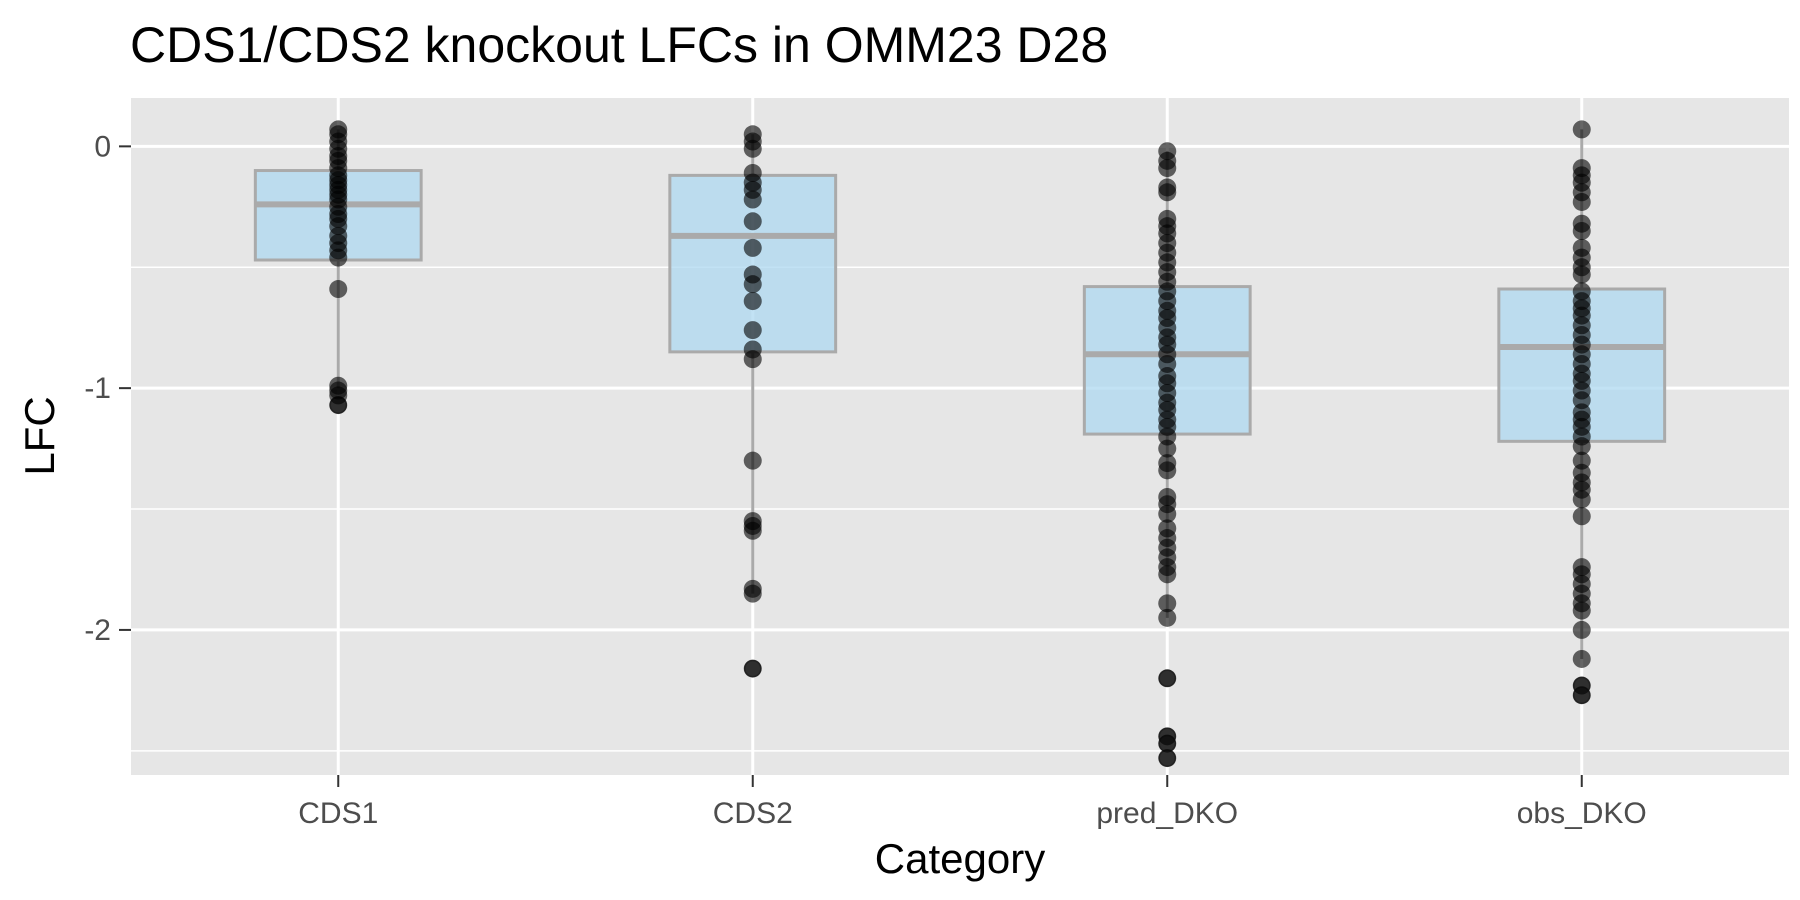  Describe the element at coordinates (960, 858) in the screenshot. I see `x-axis-title: Category` at that location.